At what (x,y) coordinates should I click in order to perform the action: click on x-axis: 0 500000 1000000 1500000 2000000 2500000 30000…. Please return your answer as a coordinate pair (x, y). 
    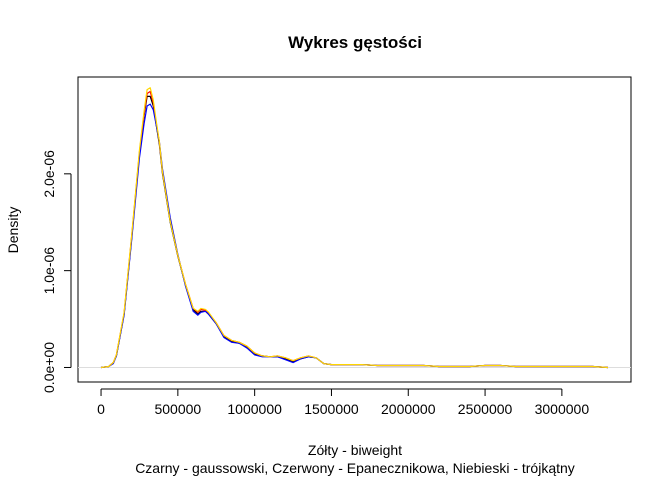
    Looking at the image, I should click on (343, 402).